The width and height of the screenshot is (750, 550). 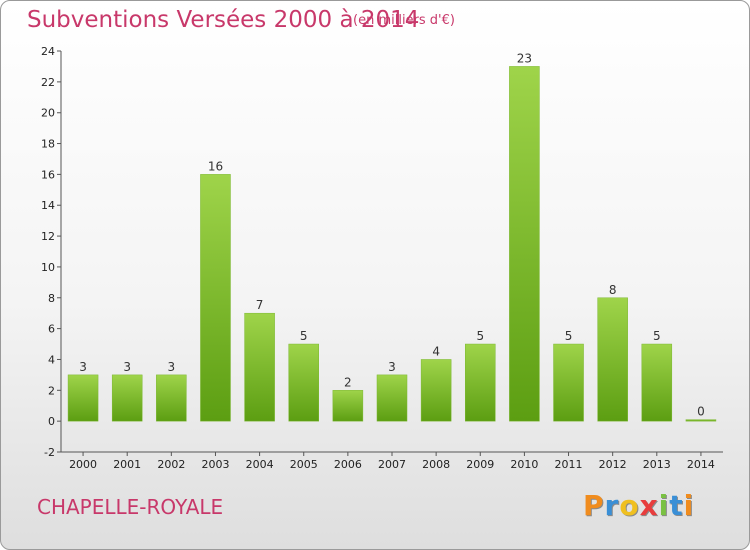 I want to click on logo-letter: P, so click(x=594, y=505).